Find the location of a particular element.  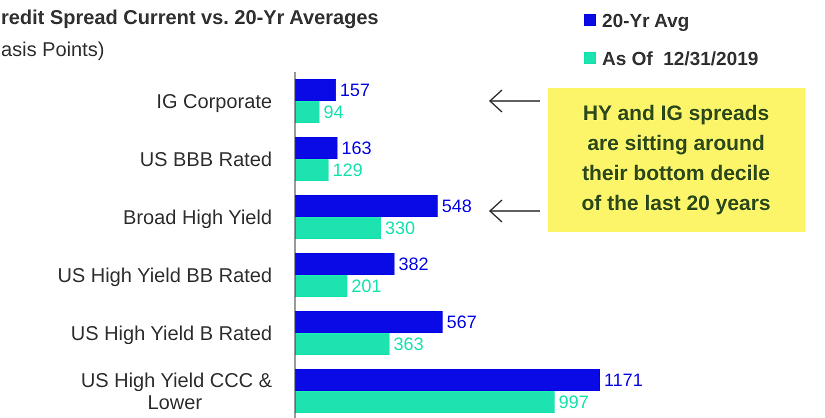

data-label: 157 is located at coordinates (355, 90).